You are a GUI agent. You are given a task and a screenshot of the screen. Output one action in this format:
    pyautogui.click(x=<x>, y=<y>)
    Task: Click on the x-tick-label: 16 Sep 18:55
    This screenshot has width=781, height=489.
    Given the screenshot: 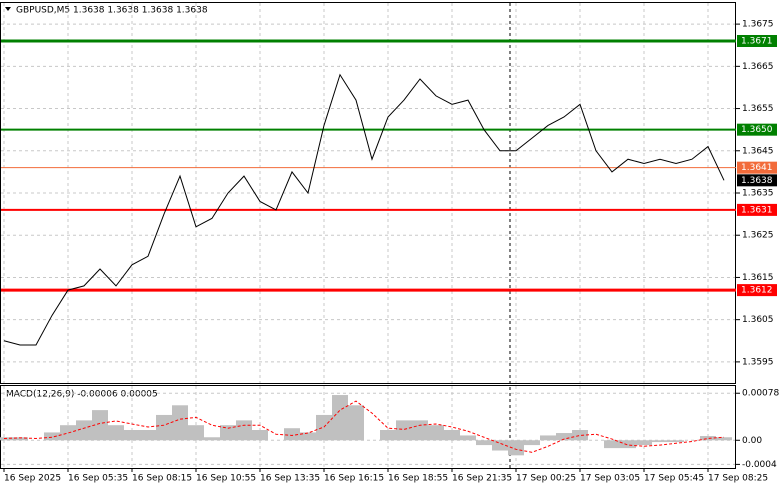 What is the action you would take?
    pyautogui.click(x=418, y=479)
    